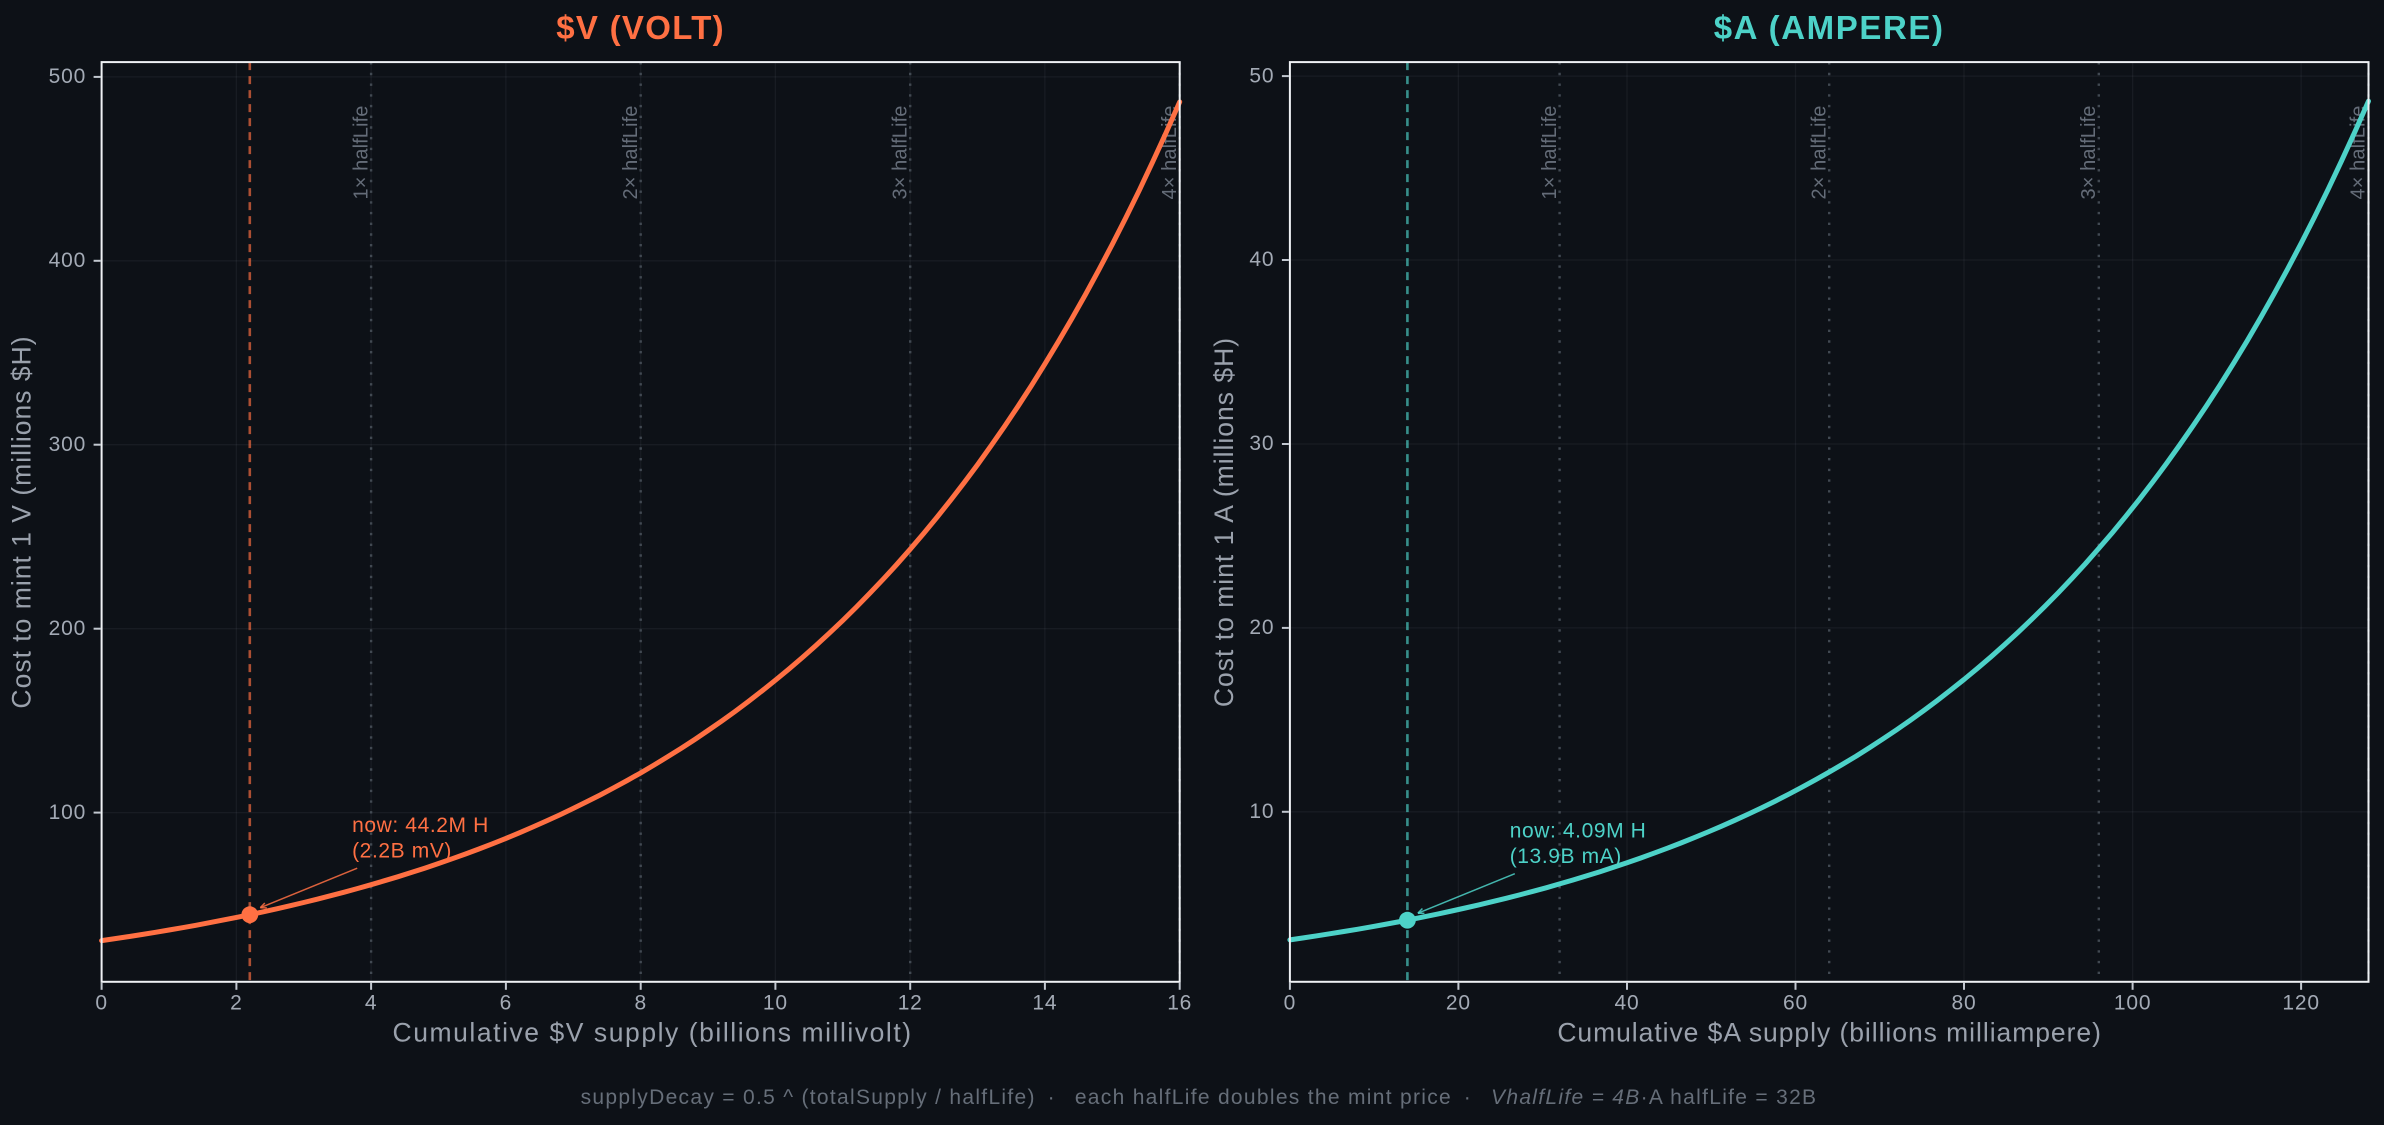  I want to click on svg-text: Cost to mint 1 A (millions $H), so click(1224, 522).